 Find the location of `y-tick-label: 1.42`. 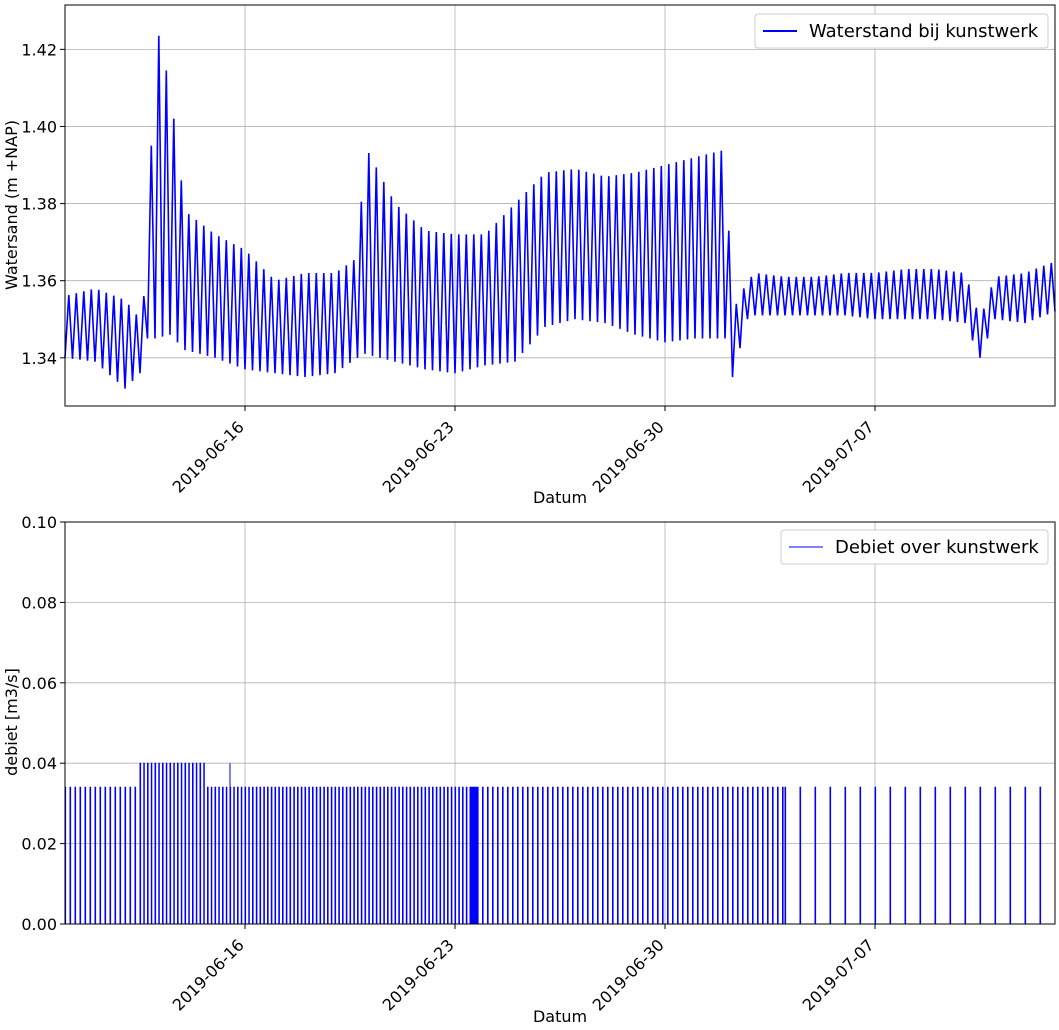

y-tick-label: 1.42 is located at coordinates (39, 49).